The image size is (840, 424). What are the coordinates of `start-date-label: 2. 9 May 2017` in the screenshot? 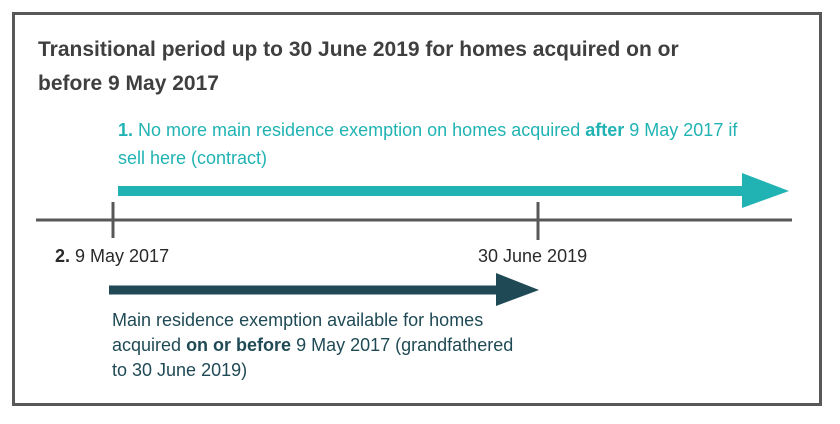 It's located at (112, 256).